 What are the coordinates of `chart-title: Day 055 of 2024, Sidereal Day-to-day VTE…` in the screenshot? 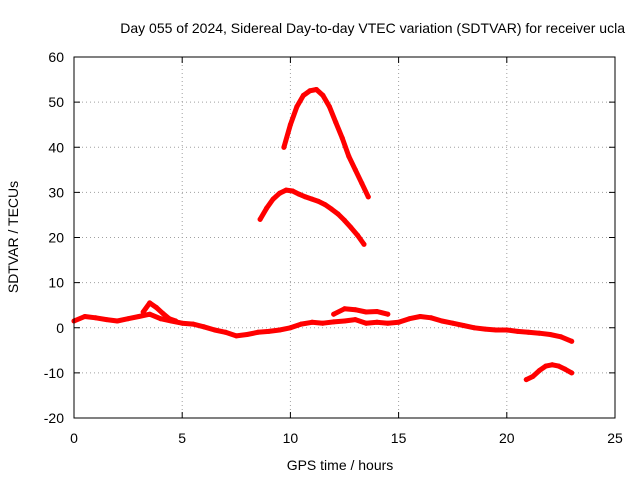 It's located at (372, 28).